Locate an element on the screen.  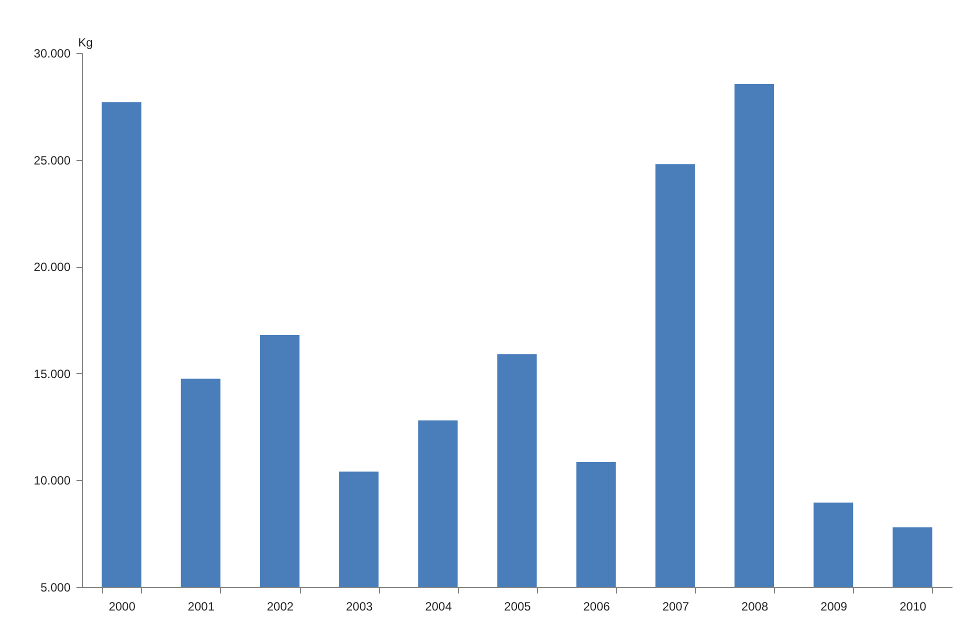
x-tick-label: 2008 is located at coordinates (754, 607).